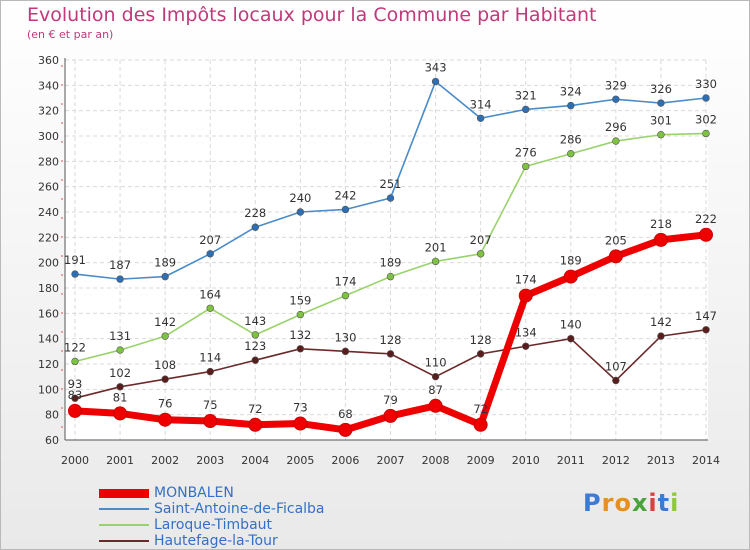 Image resolution: width=750 pixels, height=550 pixels. What do you see at coordinates (345, 460) in the screenshot?
I see `x-tick-label: 2006` at bounding box center [345, 460].